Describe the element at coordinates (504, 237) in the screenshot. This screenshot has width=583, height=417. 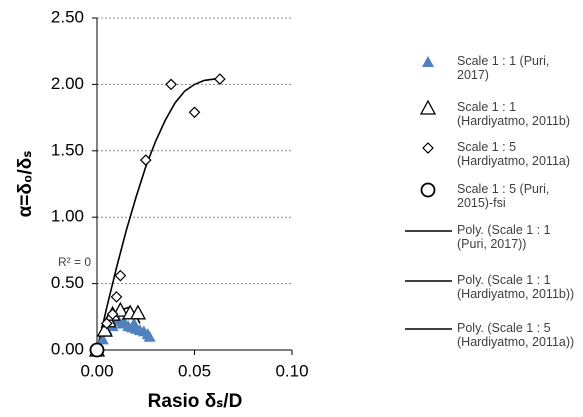
I see `legend-label: Poly. (Scale 1 : 1 (Puri, 2017))` at that location.